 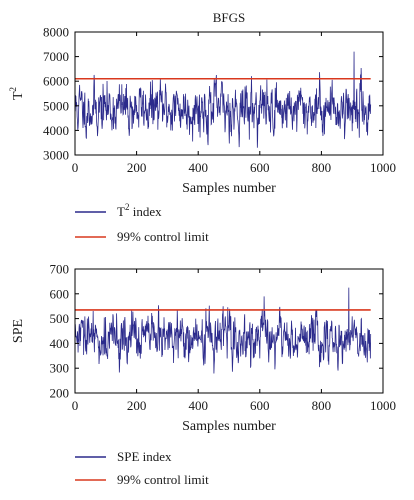 I want to click on y-tick-label: 8000, so click(x=56, y=32).